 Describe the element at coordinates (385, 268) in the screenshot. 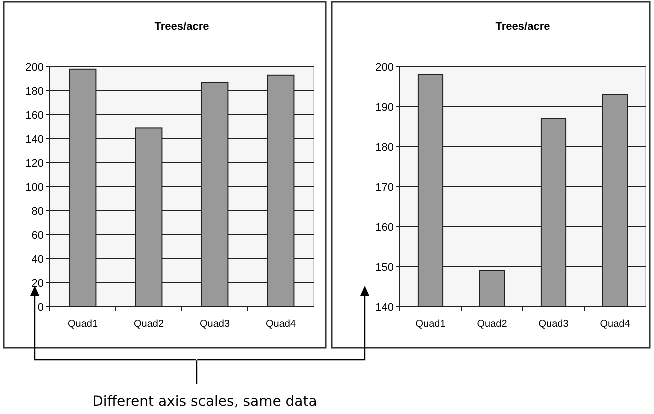

I see `y-tick-label: 150` at that location.